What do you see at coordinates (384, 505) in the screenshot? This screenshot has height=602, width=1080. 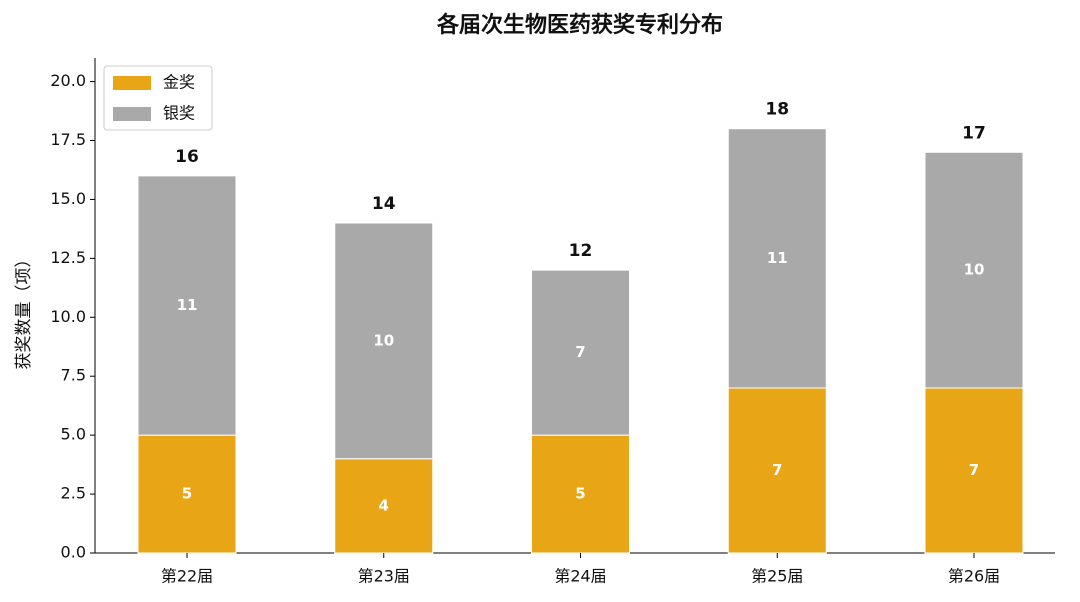 I see `value-label: 4` at bounding box center [384, 505].